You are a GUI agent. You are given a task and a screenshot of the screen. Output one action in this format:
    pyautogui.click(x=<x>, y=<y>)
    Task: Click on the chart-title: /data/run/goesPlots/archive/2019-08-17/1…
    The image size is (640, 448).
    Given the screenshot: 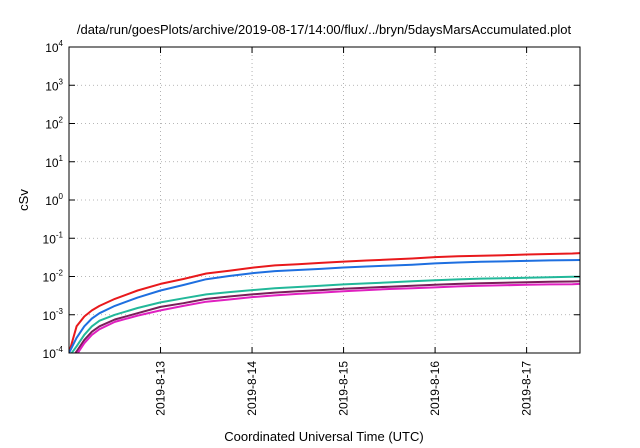 What is the action you would take?
    pyautogui.click(x=324, y=29)
    